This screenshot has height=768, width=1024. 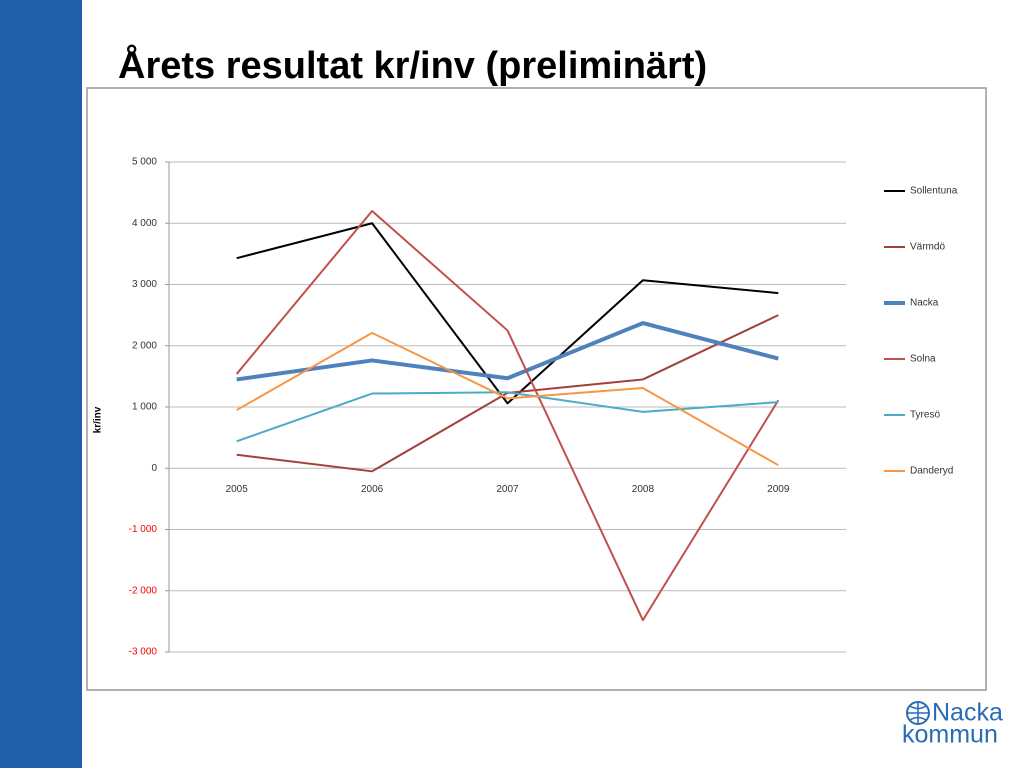 What do you see at coordinates (144, 407) in the screenshot?
I see `y-tick-label: 1 000` at bounding box center [144, 407].